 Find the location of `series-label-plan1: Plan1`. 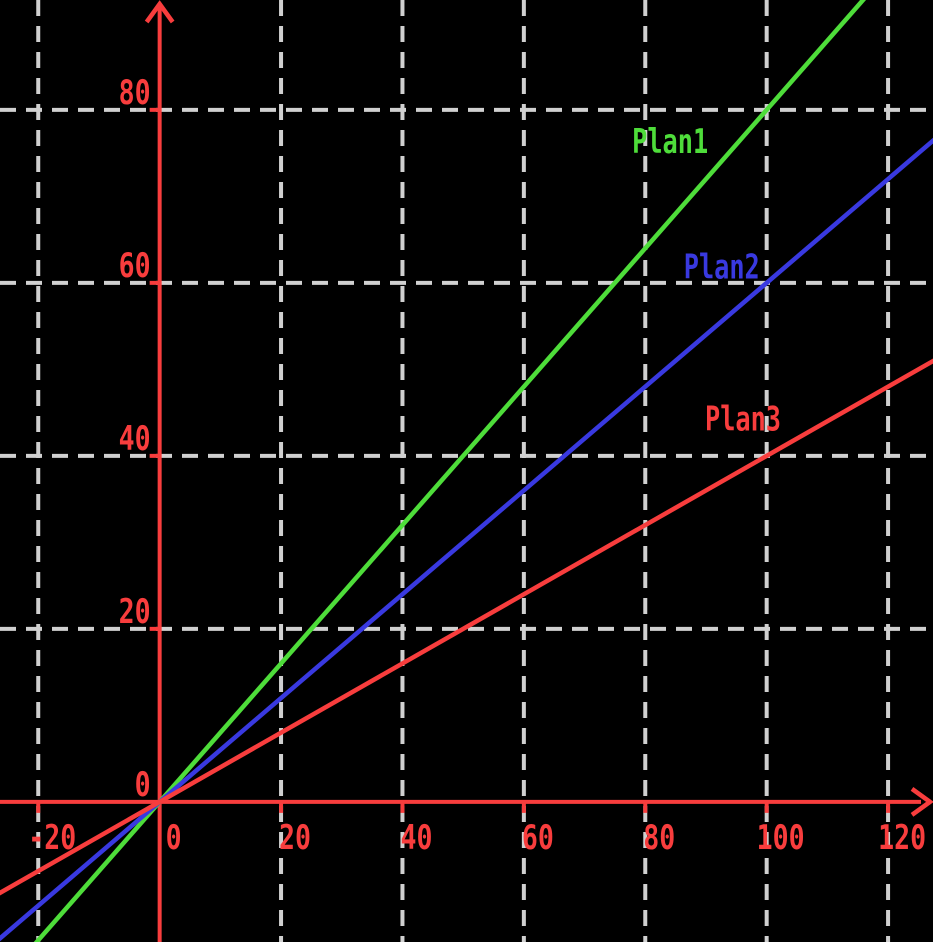

series-label-plan1: Plan1 is located at coordinates (670, 142).